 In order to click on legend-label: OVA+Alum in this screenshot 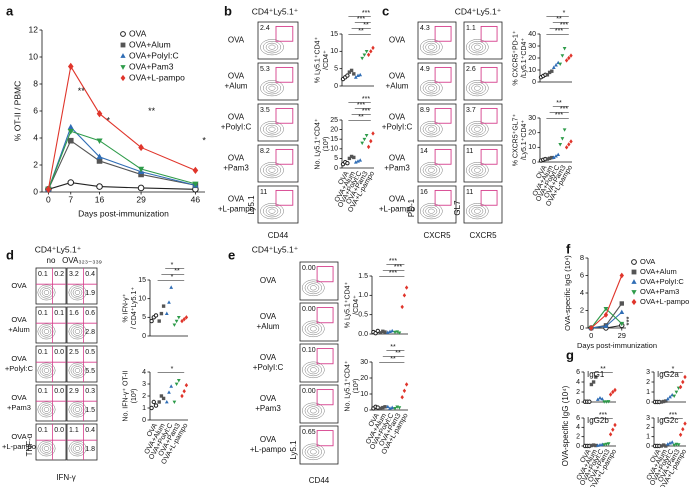, I will do `click(658, 271)`.